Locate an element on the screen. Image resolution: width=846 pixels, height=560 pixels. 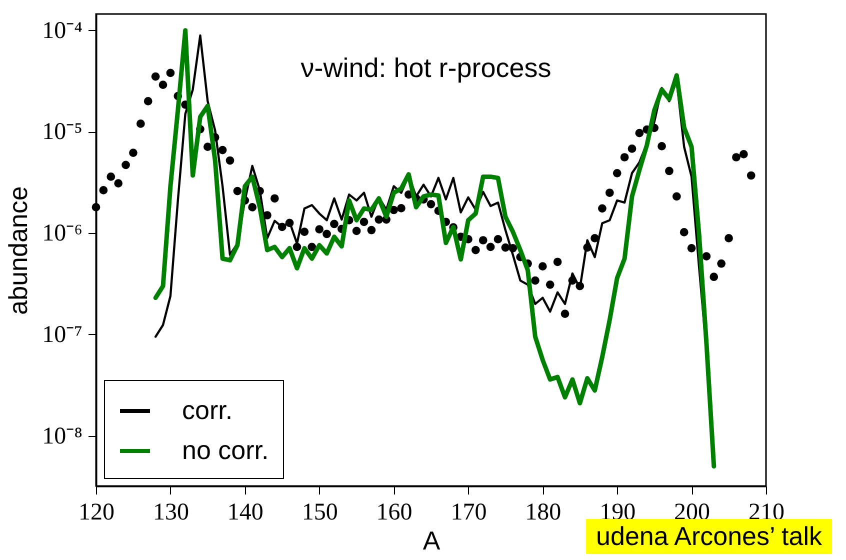
y-axis-title: abundance is located at coordinates (18, 250).